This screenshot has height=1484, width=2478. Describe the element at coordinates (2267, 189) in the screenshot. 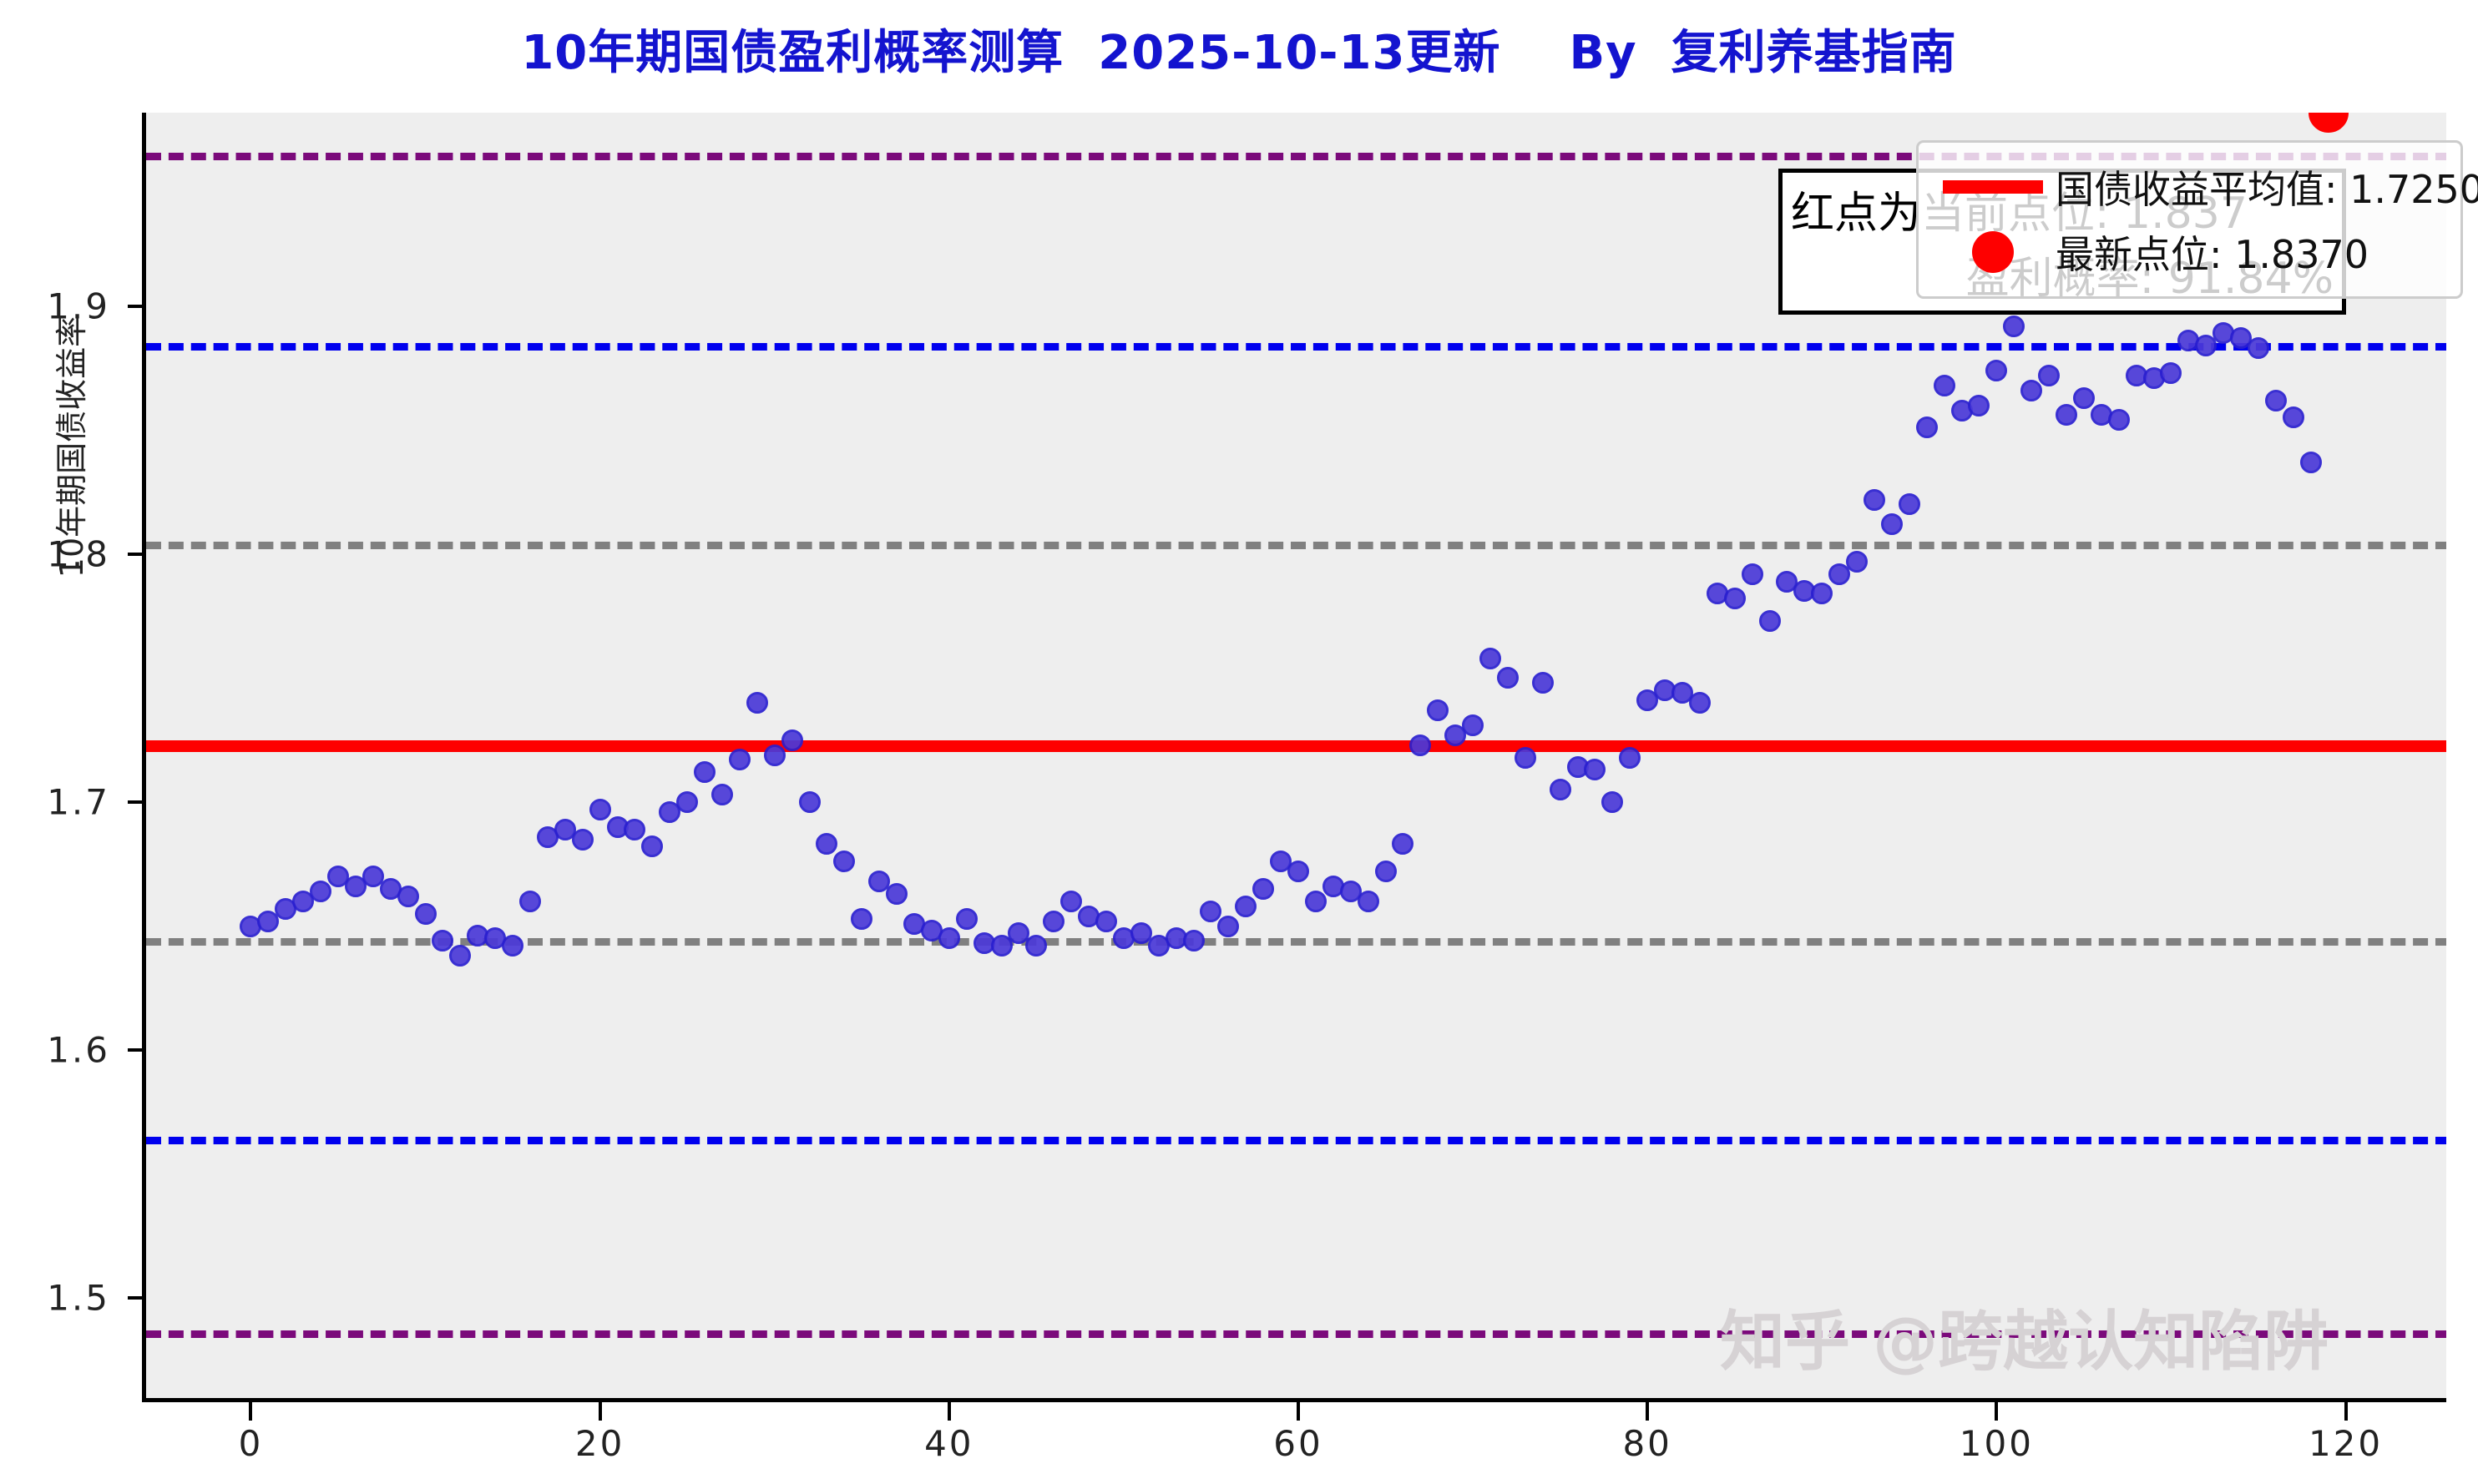

I see `legend-label: 国债收益平均值: 1.7250` at that location.